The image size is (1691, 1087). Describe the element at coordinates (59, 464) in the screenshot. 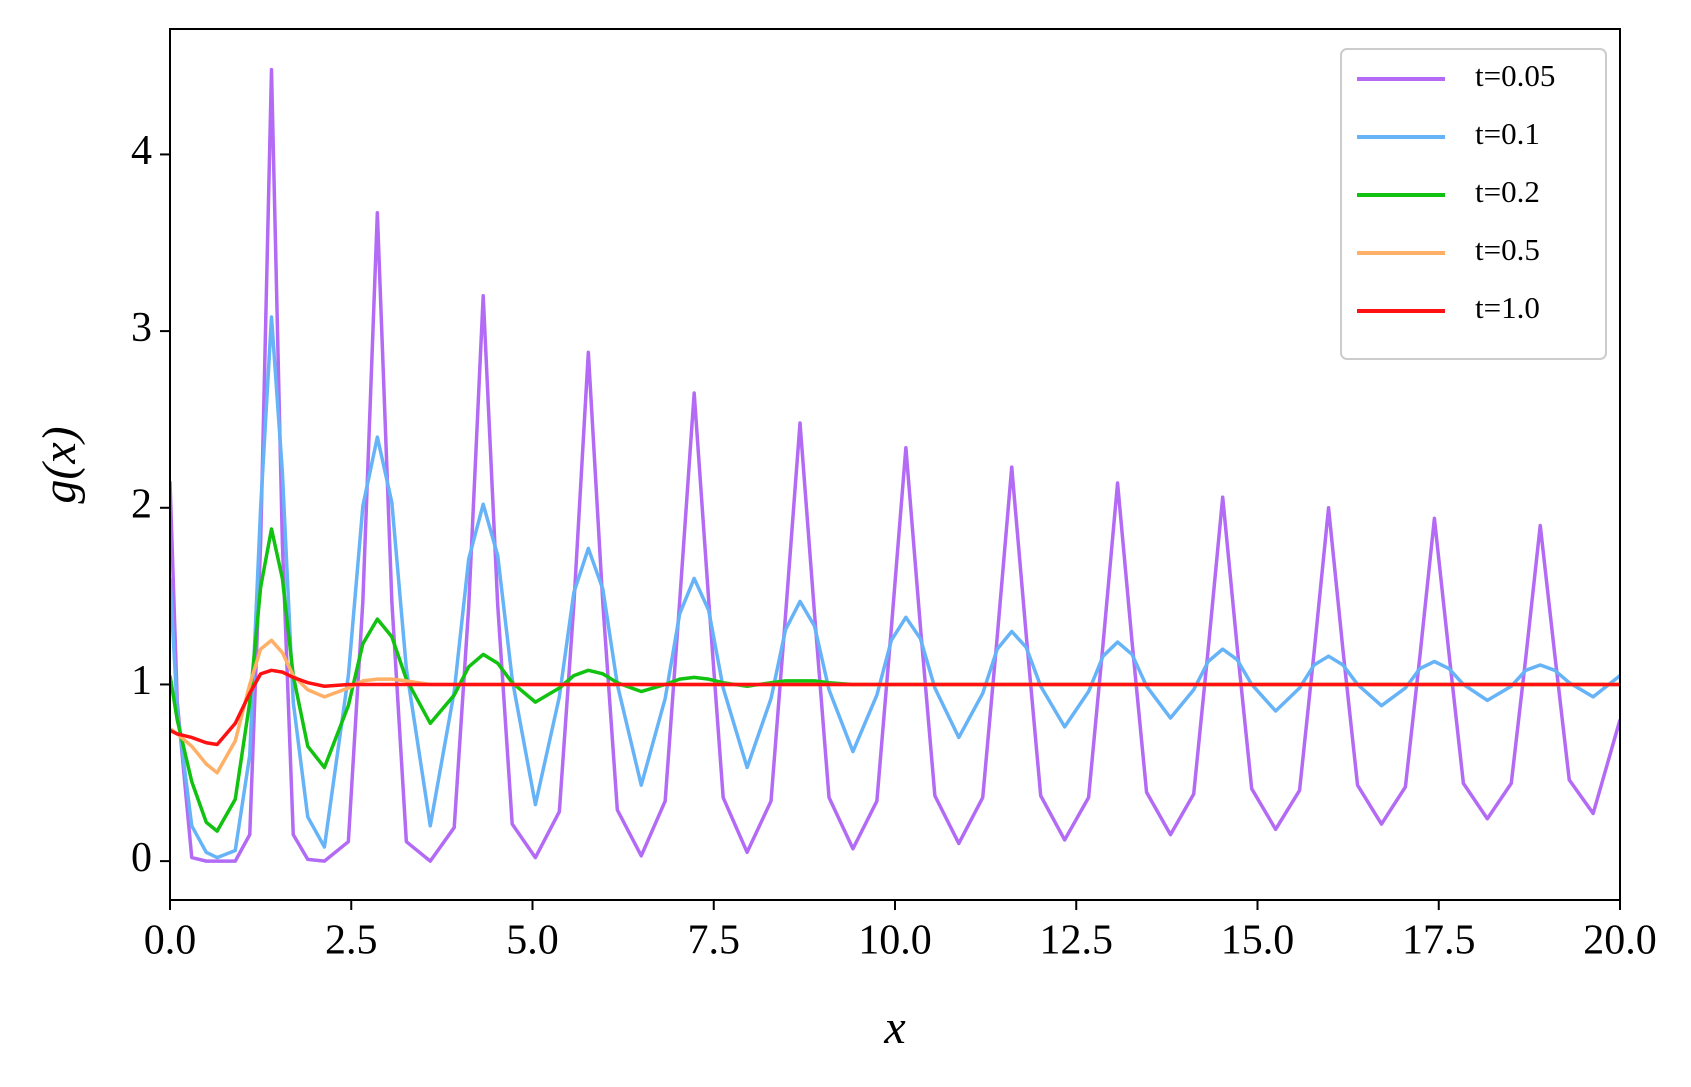

I see `y-axis-label: g(x)` at that location.